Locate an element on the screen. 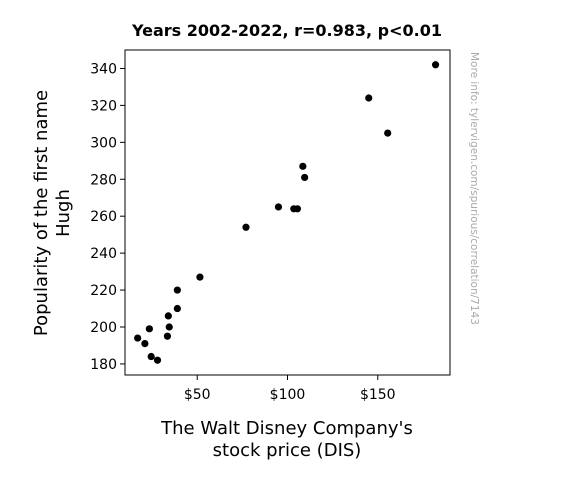 The image size is (575, 500). y-tick-label: 280 is located at coordinates (103, 180).